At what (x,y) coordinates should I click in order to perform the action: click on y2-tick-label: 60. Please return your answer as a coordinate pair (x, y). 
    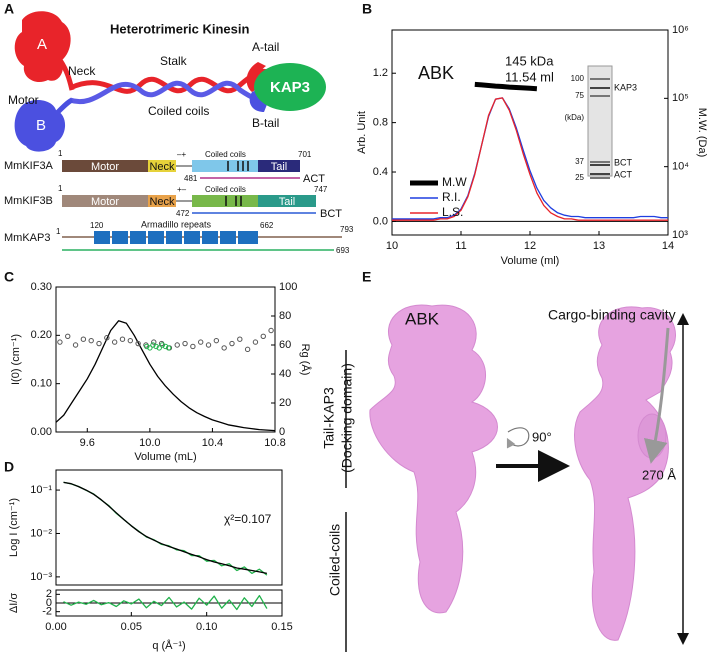
    Looking at the image, I should click on (285, 345).